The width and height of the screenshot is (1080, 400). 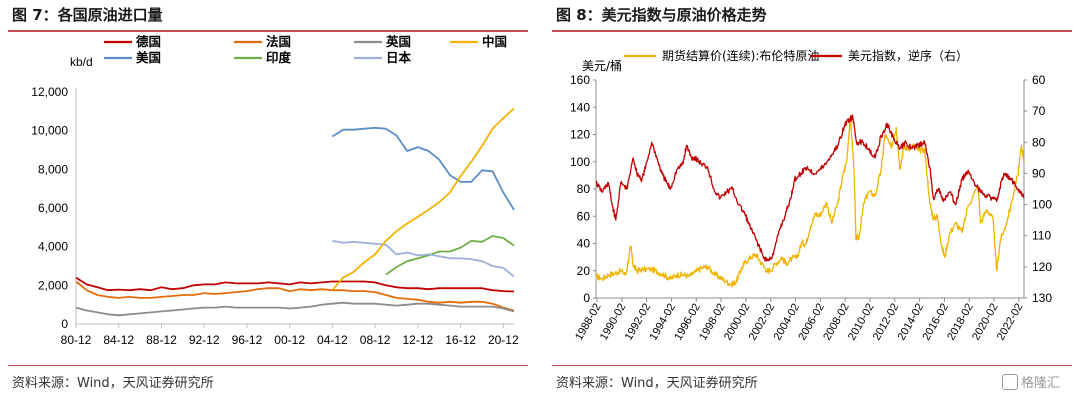 What do you see at coordinates (1042, 267) in the screenshot?
I see `y2-tick-label: 120` at bounding box center [1042, 267].